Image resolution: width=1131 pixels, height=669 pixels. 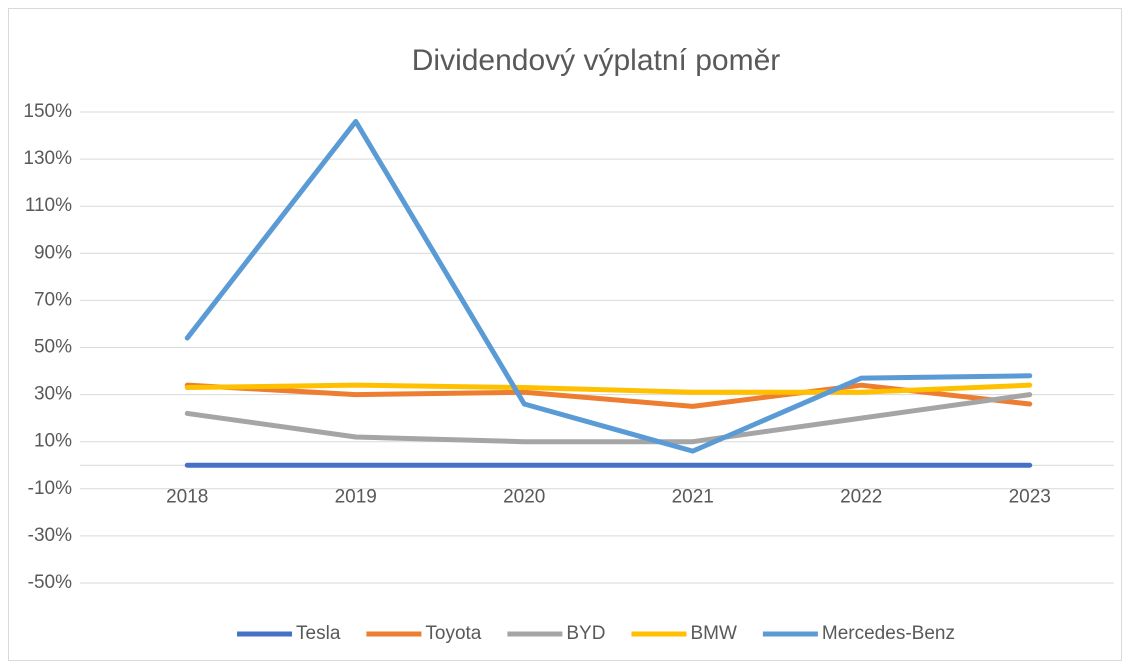 I want to click on y-tick-label: 10%, so click(x=53, y=441).